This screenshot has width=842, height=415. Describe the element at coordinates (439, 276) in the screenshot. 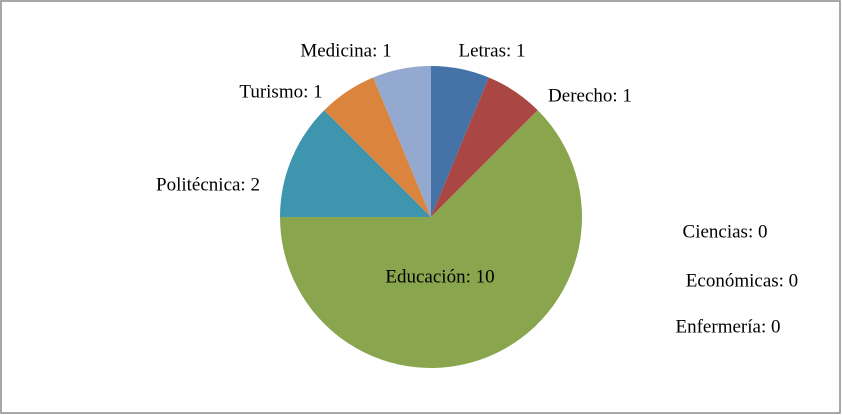

I see `data-label: Educación: 10` at that location.